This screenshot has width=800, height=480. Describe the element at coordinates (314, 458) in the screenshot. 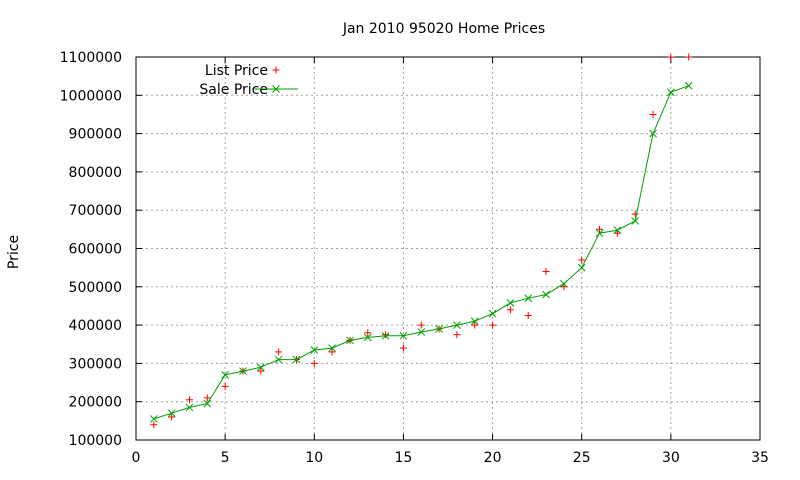

I see `x-tick-label: 10` at that location.